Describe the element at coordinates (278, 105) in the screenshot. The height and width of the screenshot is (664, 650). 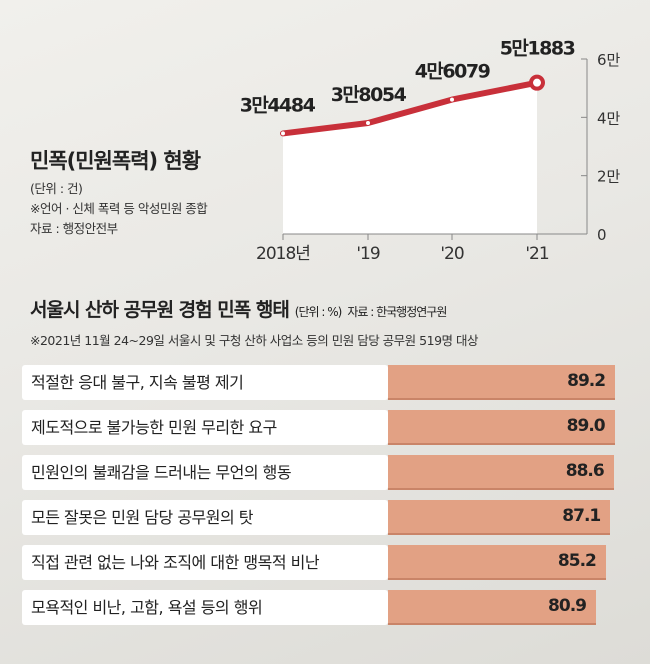
I see `data-label: 3만4484` at that location.